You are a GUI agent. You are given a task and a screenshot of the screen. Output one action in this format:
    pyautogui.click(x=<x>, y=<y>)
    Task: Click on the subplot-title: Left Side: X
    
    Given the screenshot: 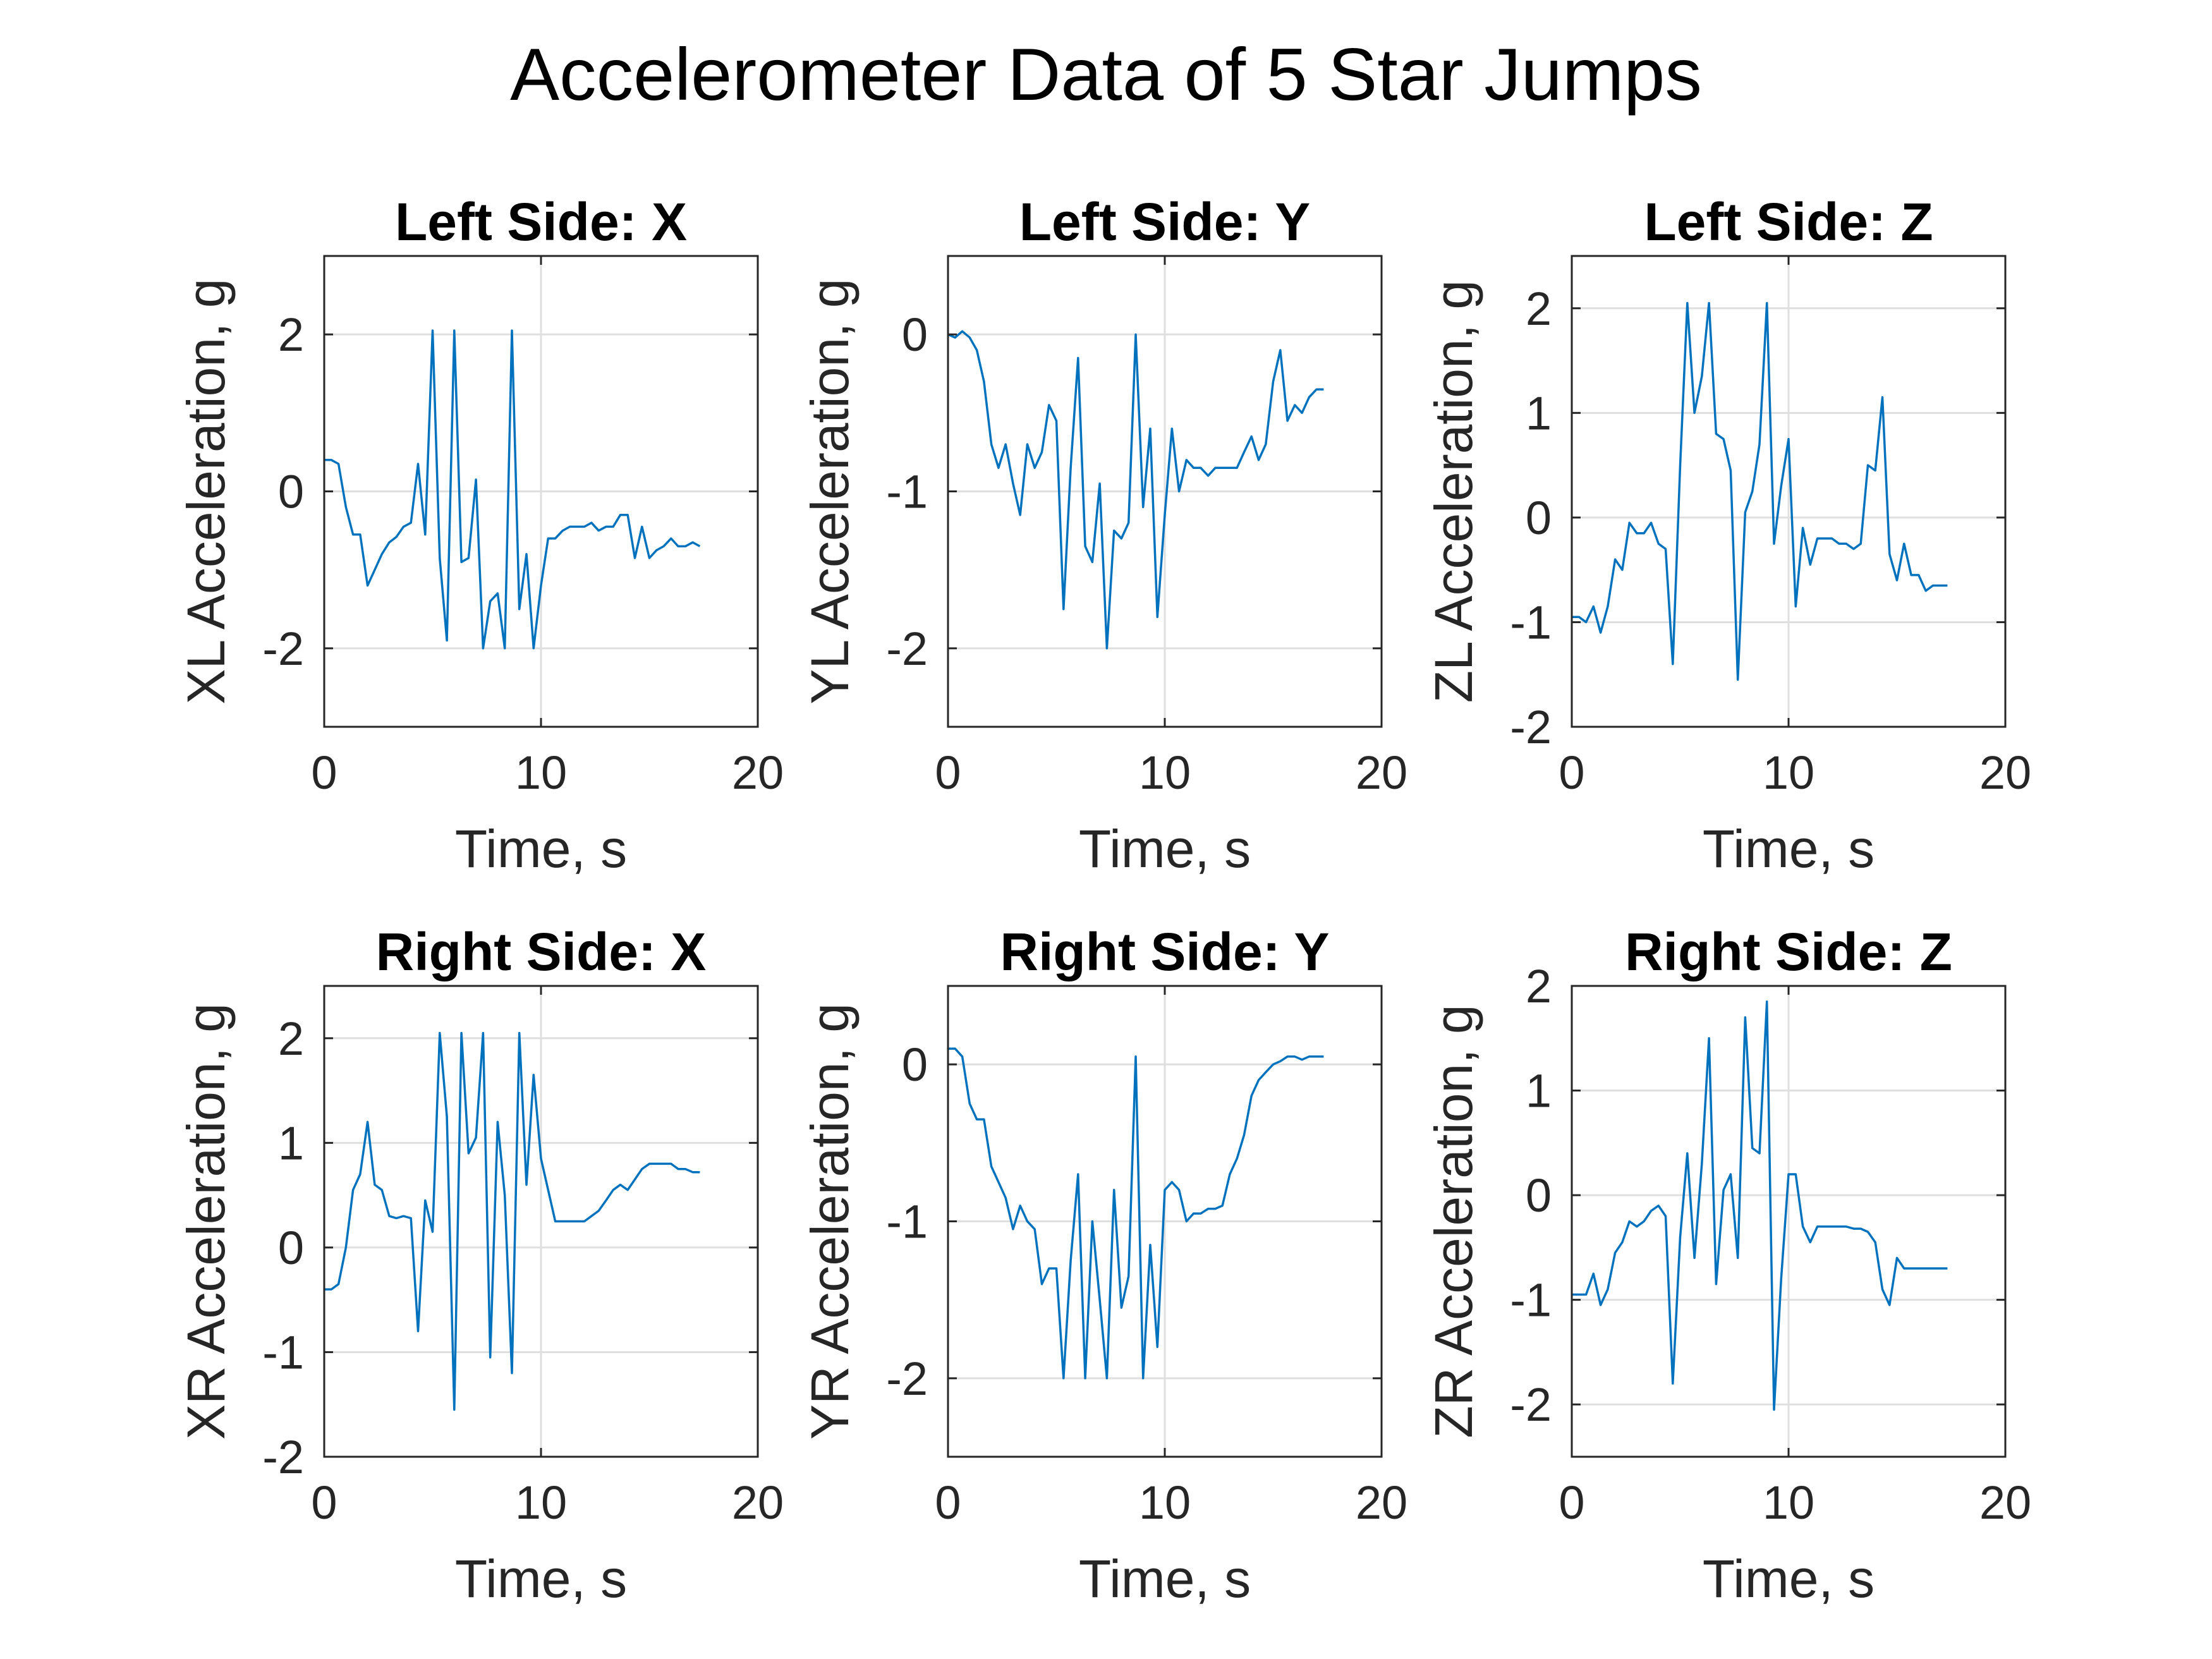 What is the action you would take?
    pyautogui.click(x=541, y=222)
    